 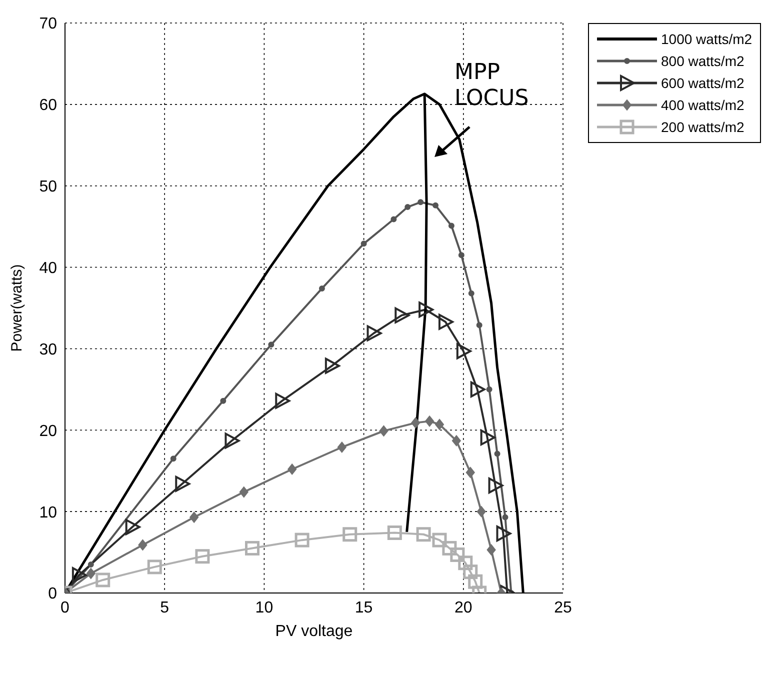 I want to click on x-tick-label: 15, so click(x=363, y=607).